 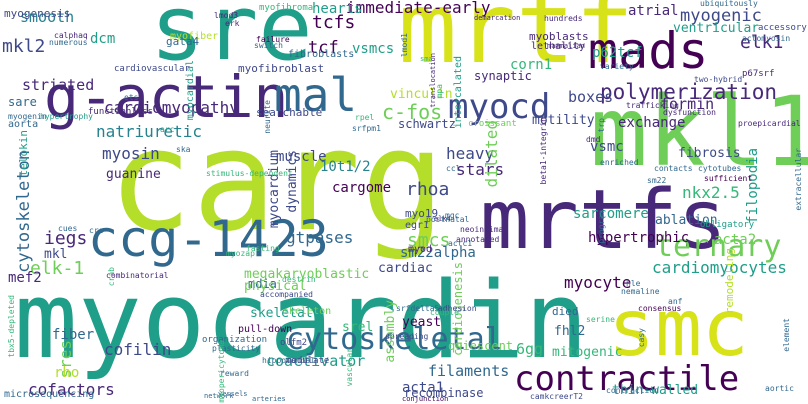 What do you see at coordinates (709, 153) in the screenshot?
I see `word-fibrosis: fibrosis` at bounding box center [709, 153].